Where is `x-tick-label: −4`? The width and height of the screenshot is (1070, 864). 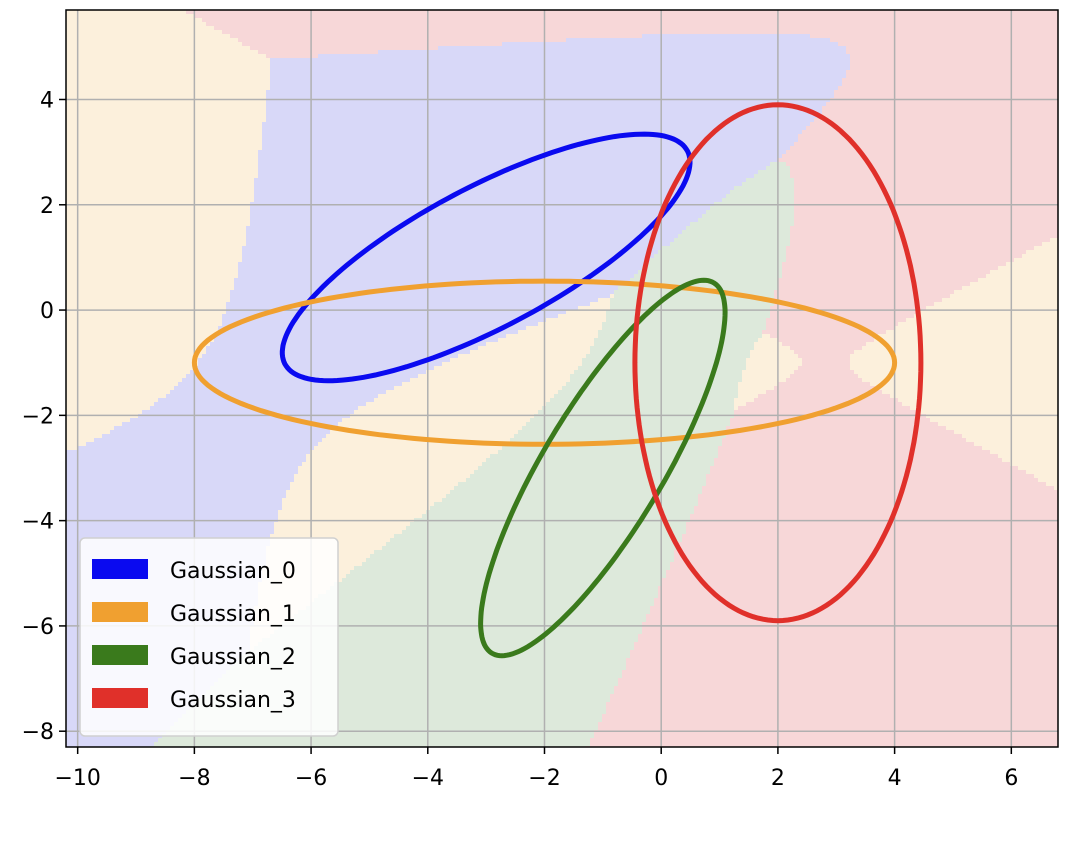
x-tick-label: −4 is located at coordinates (428, 778).